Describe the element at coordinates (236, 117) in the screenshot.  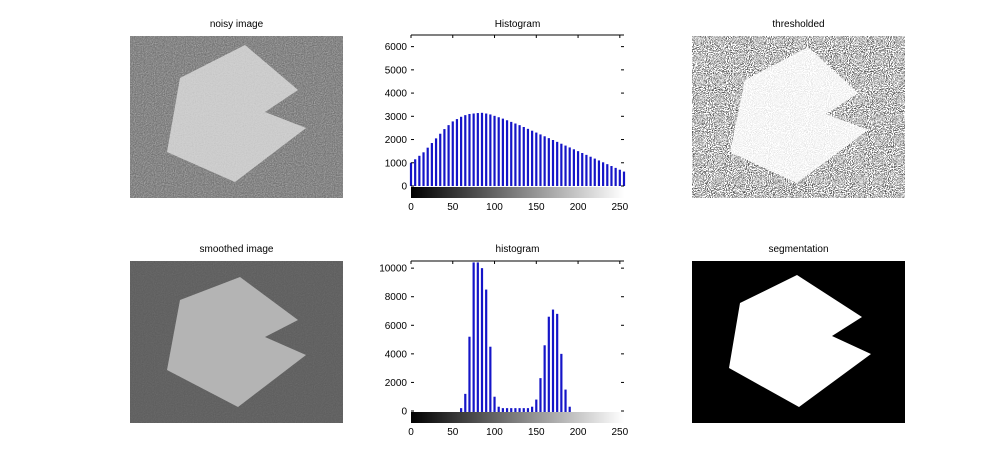
I see `noisy-image` at that location.